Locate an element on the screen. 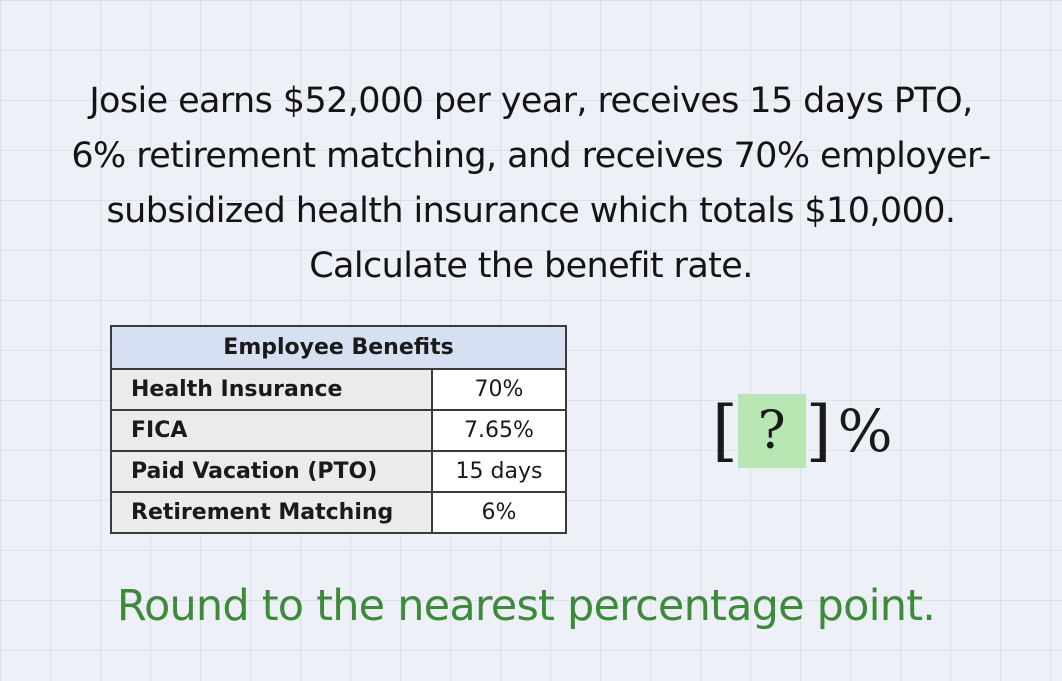 This screenshot has width=1062, height=681. table-header: Employee Benefits is located at coordinates (338, 347).